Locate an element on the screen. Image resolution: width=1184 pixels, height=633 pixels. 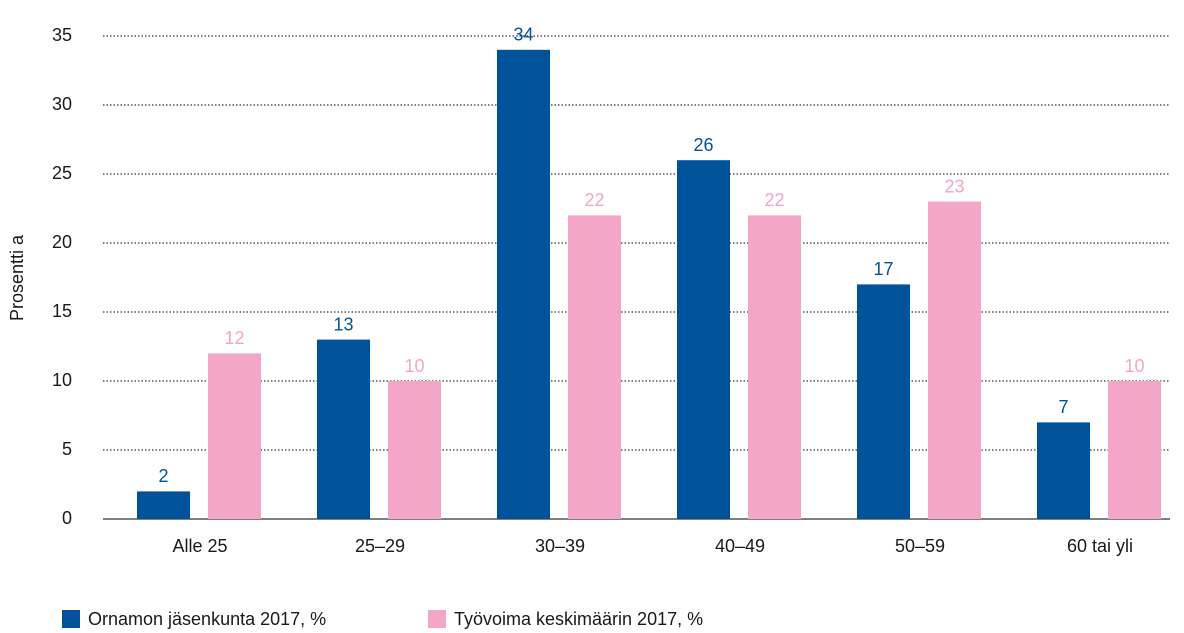
legend-label: Ornamon jäsenkunta 2017, % is located at coordinates (207, 619).